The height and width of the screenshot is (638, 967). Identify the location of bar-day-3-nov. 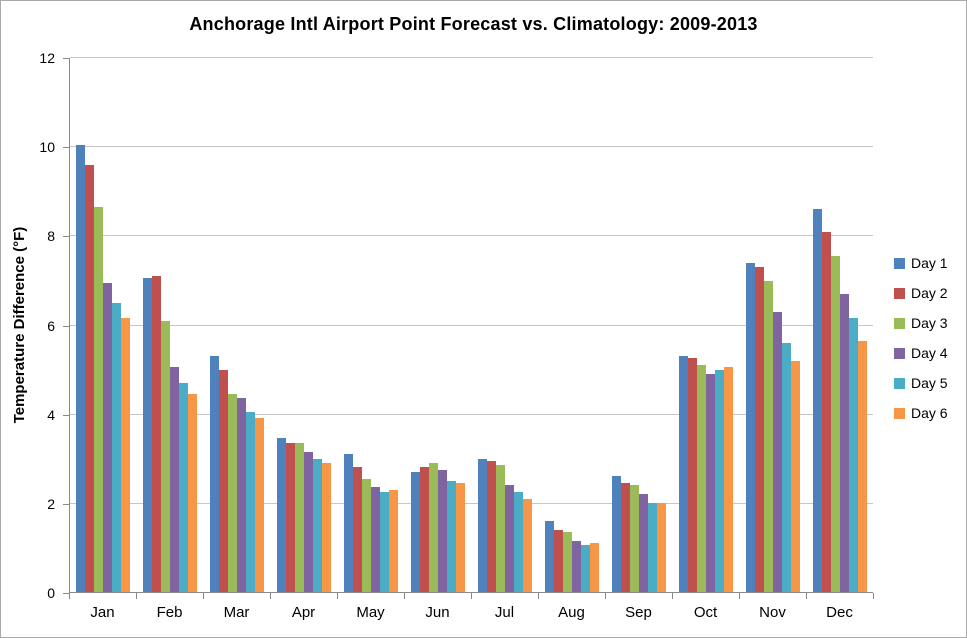
(768, 436).